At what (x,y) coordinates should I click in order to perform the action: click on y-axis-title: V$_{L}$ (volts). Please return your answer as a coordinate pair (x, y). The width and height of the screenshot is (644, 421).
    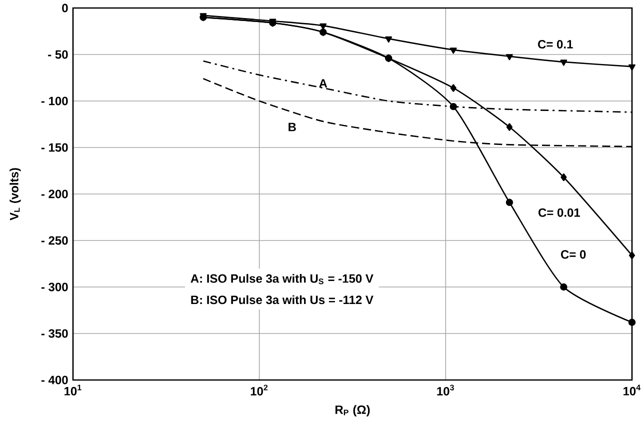
    Looking at the image, I should click on (15, 194).